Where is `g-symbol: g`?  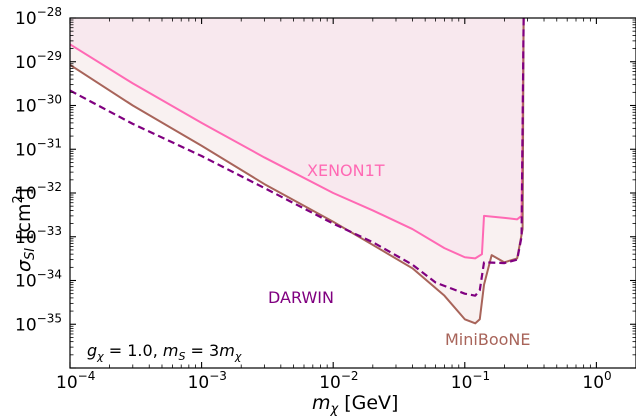
g-symbol: g is located at coordinates (92, 350).